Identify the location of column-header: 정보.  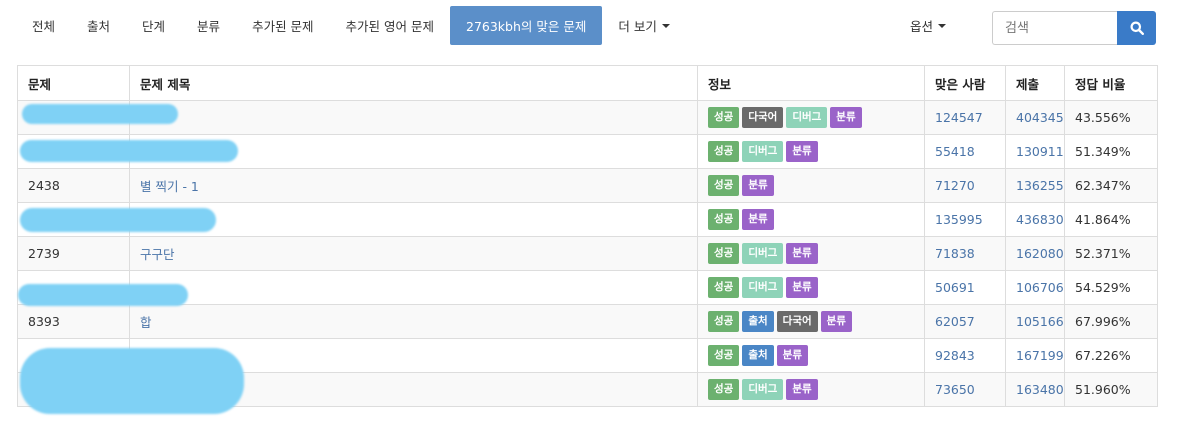
(811, 83).